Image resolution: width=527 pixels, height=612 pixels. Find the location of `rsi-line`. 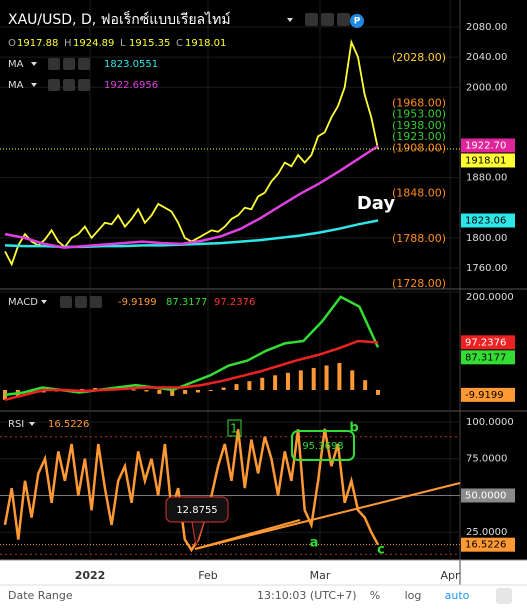

rsi-line is located at coordinates (191, 490).